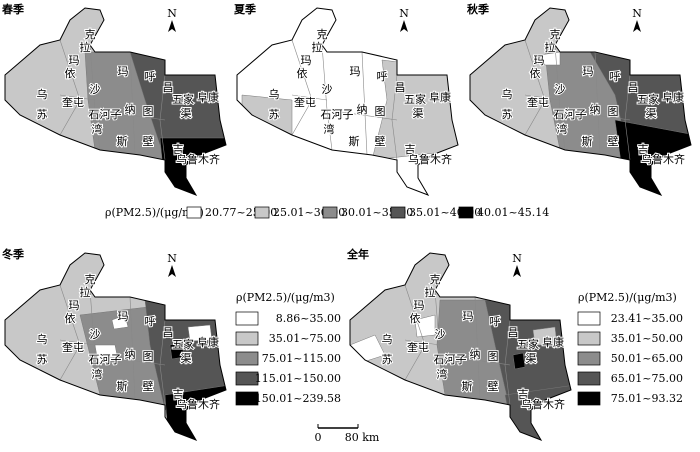 This screenshot has height=452, width=700. Describe the element at coordinates (362, 437) in the screenshot. I see `scale-label: 80 km` at that location.